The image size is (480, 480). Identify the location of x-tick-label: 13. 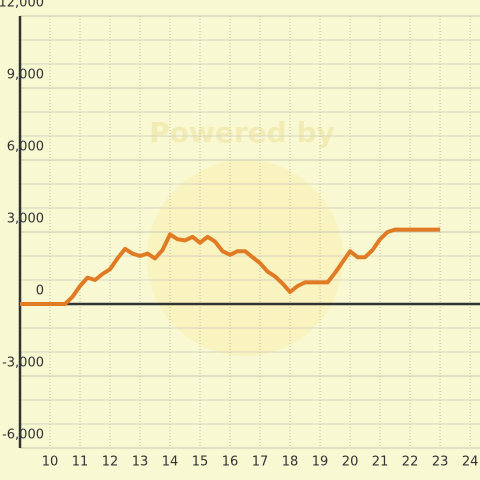
(140, 462).